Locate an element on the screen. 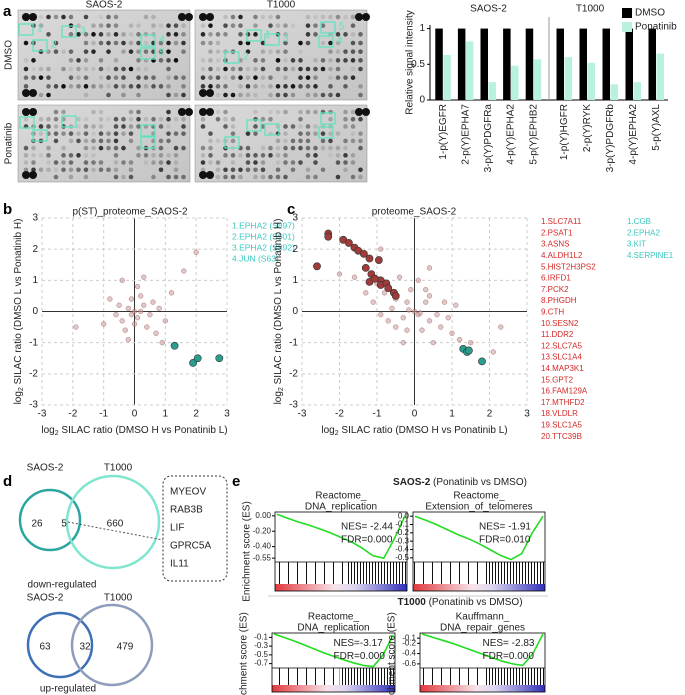  venn-count: 479 is located at coordinates (125, 647).